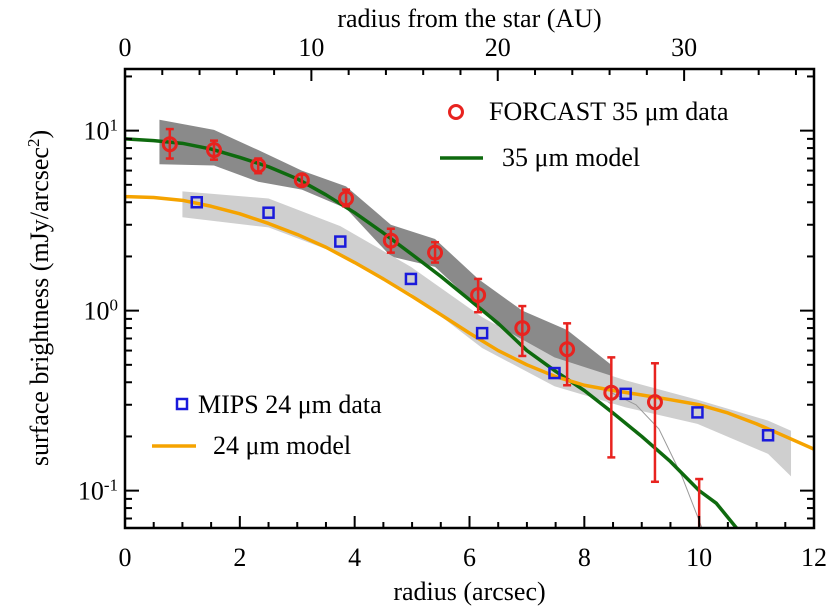 The height and width of the screenshot is (609, 830). Describe the element at coordinates (469, 591) in the screenshot. I see `x-axis-label: radius (arcsec)` at that location.